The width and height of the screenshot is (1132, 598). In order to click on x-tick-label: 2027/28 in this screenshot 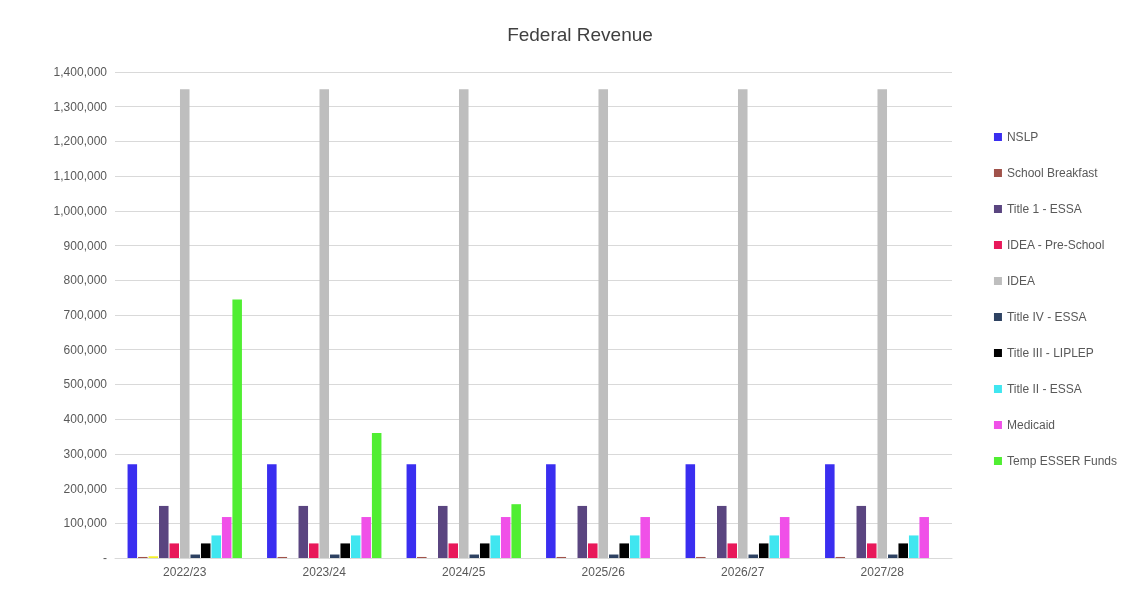, I will do `click(882, 572)`.